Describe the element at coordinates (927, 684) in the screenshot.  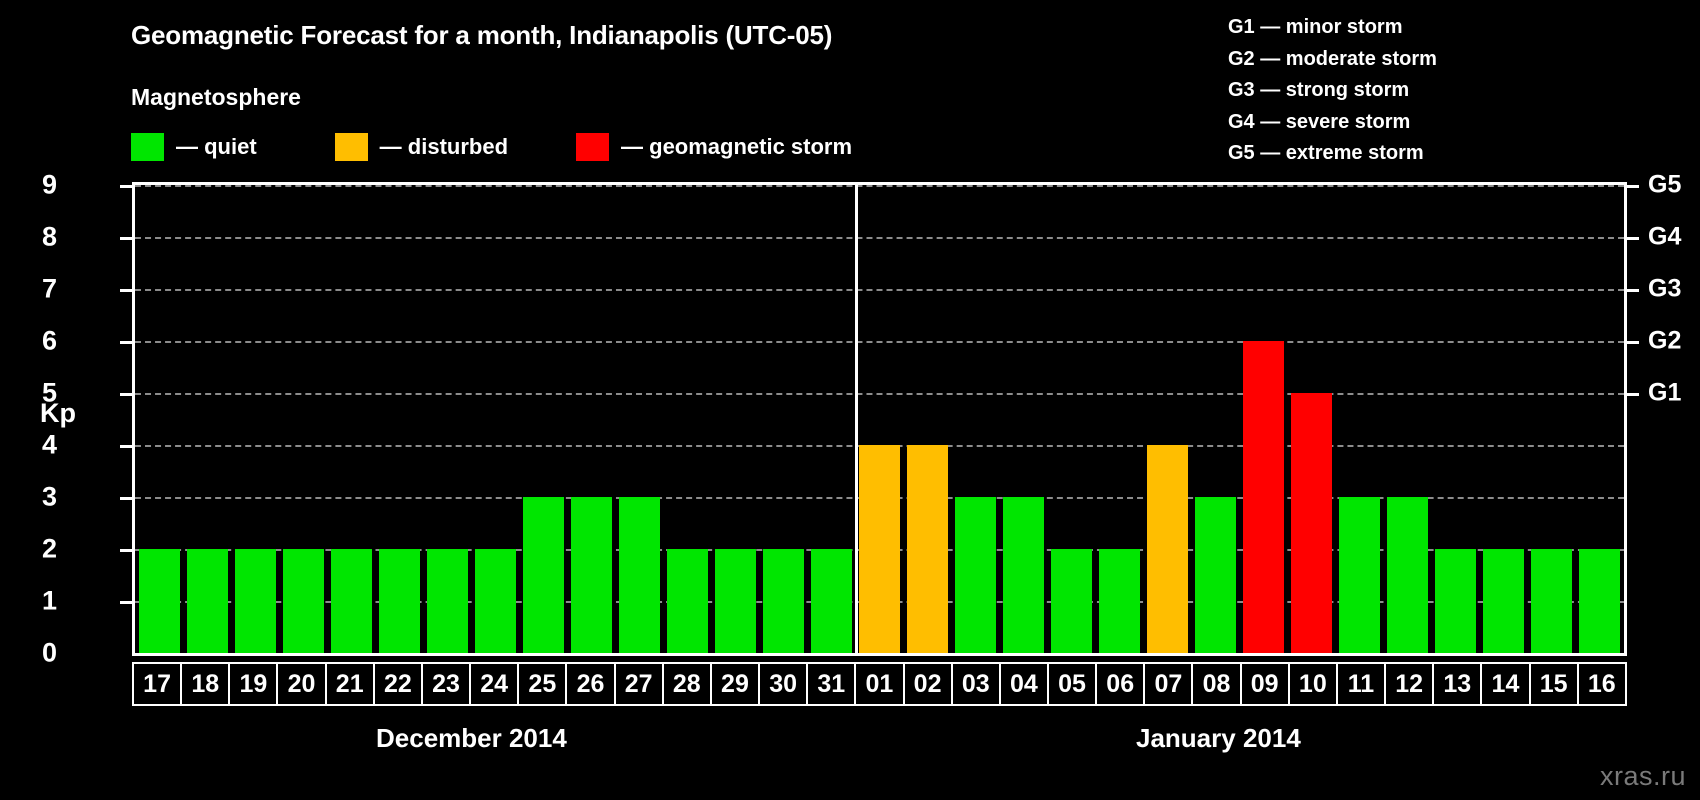
I see `day-cell-january-02: 02` at that location.